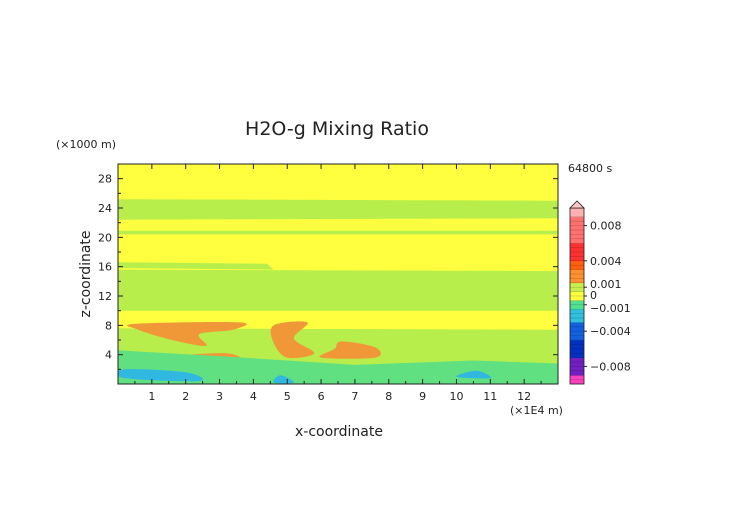 This screenshot has height=532, width=752. Describe the element at coordinates (577, 204) in the screenshot. I see `colorbar-extend-arrow` at that location.